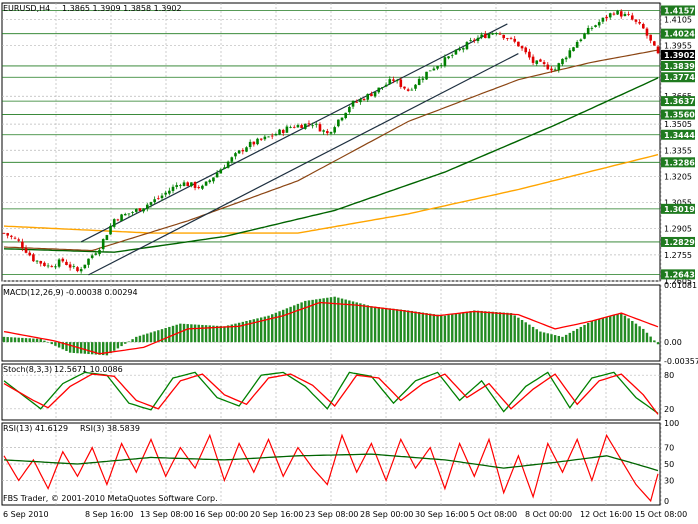  What do you see at coordinates (26, 514) in the screenshot?
I see `time-label: 6 Sep 2010` at bounding box center [26, 514].